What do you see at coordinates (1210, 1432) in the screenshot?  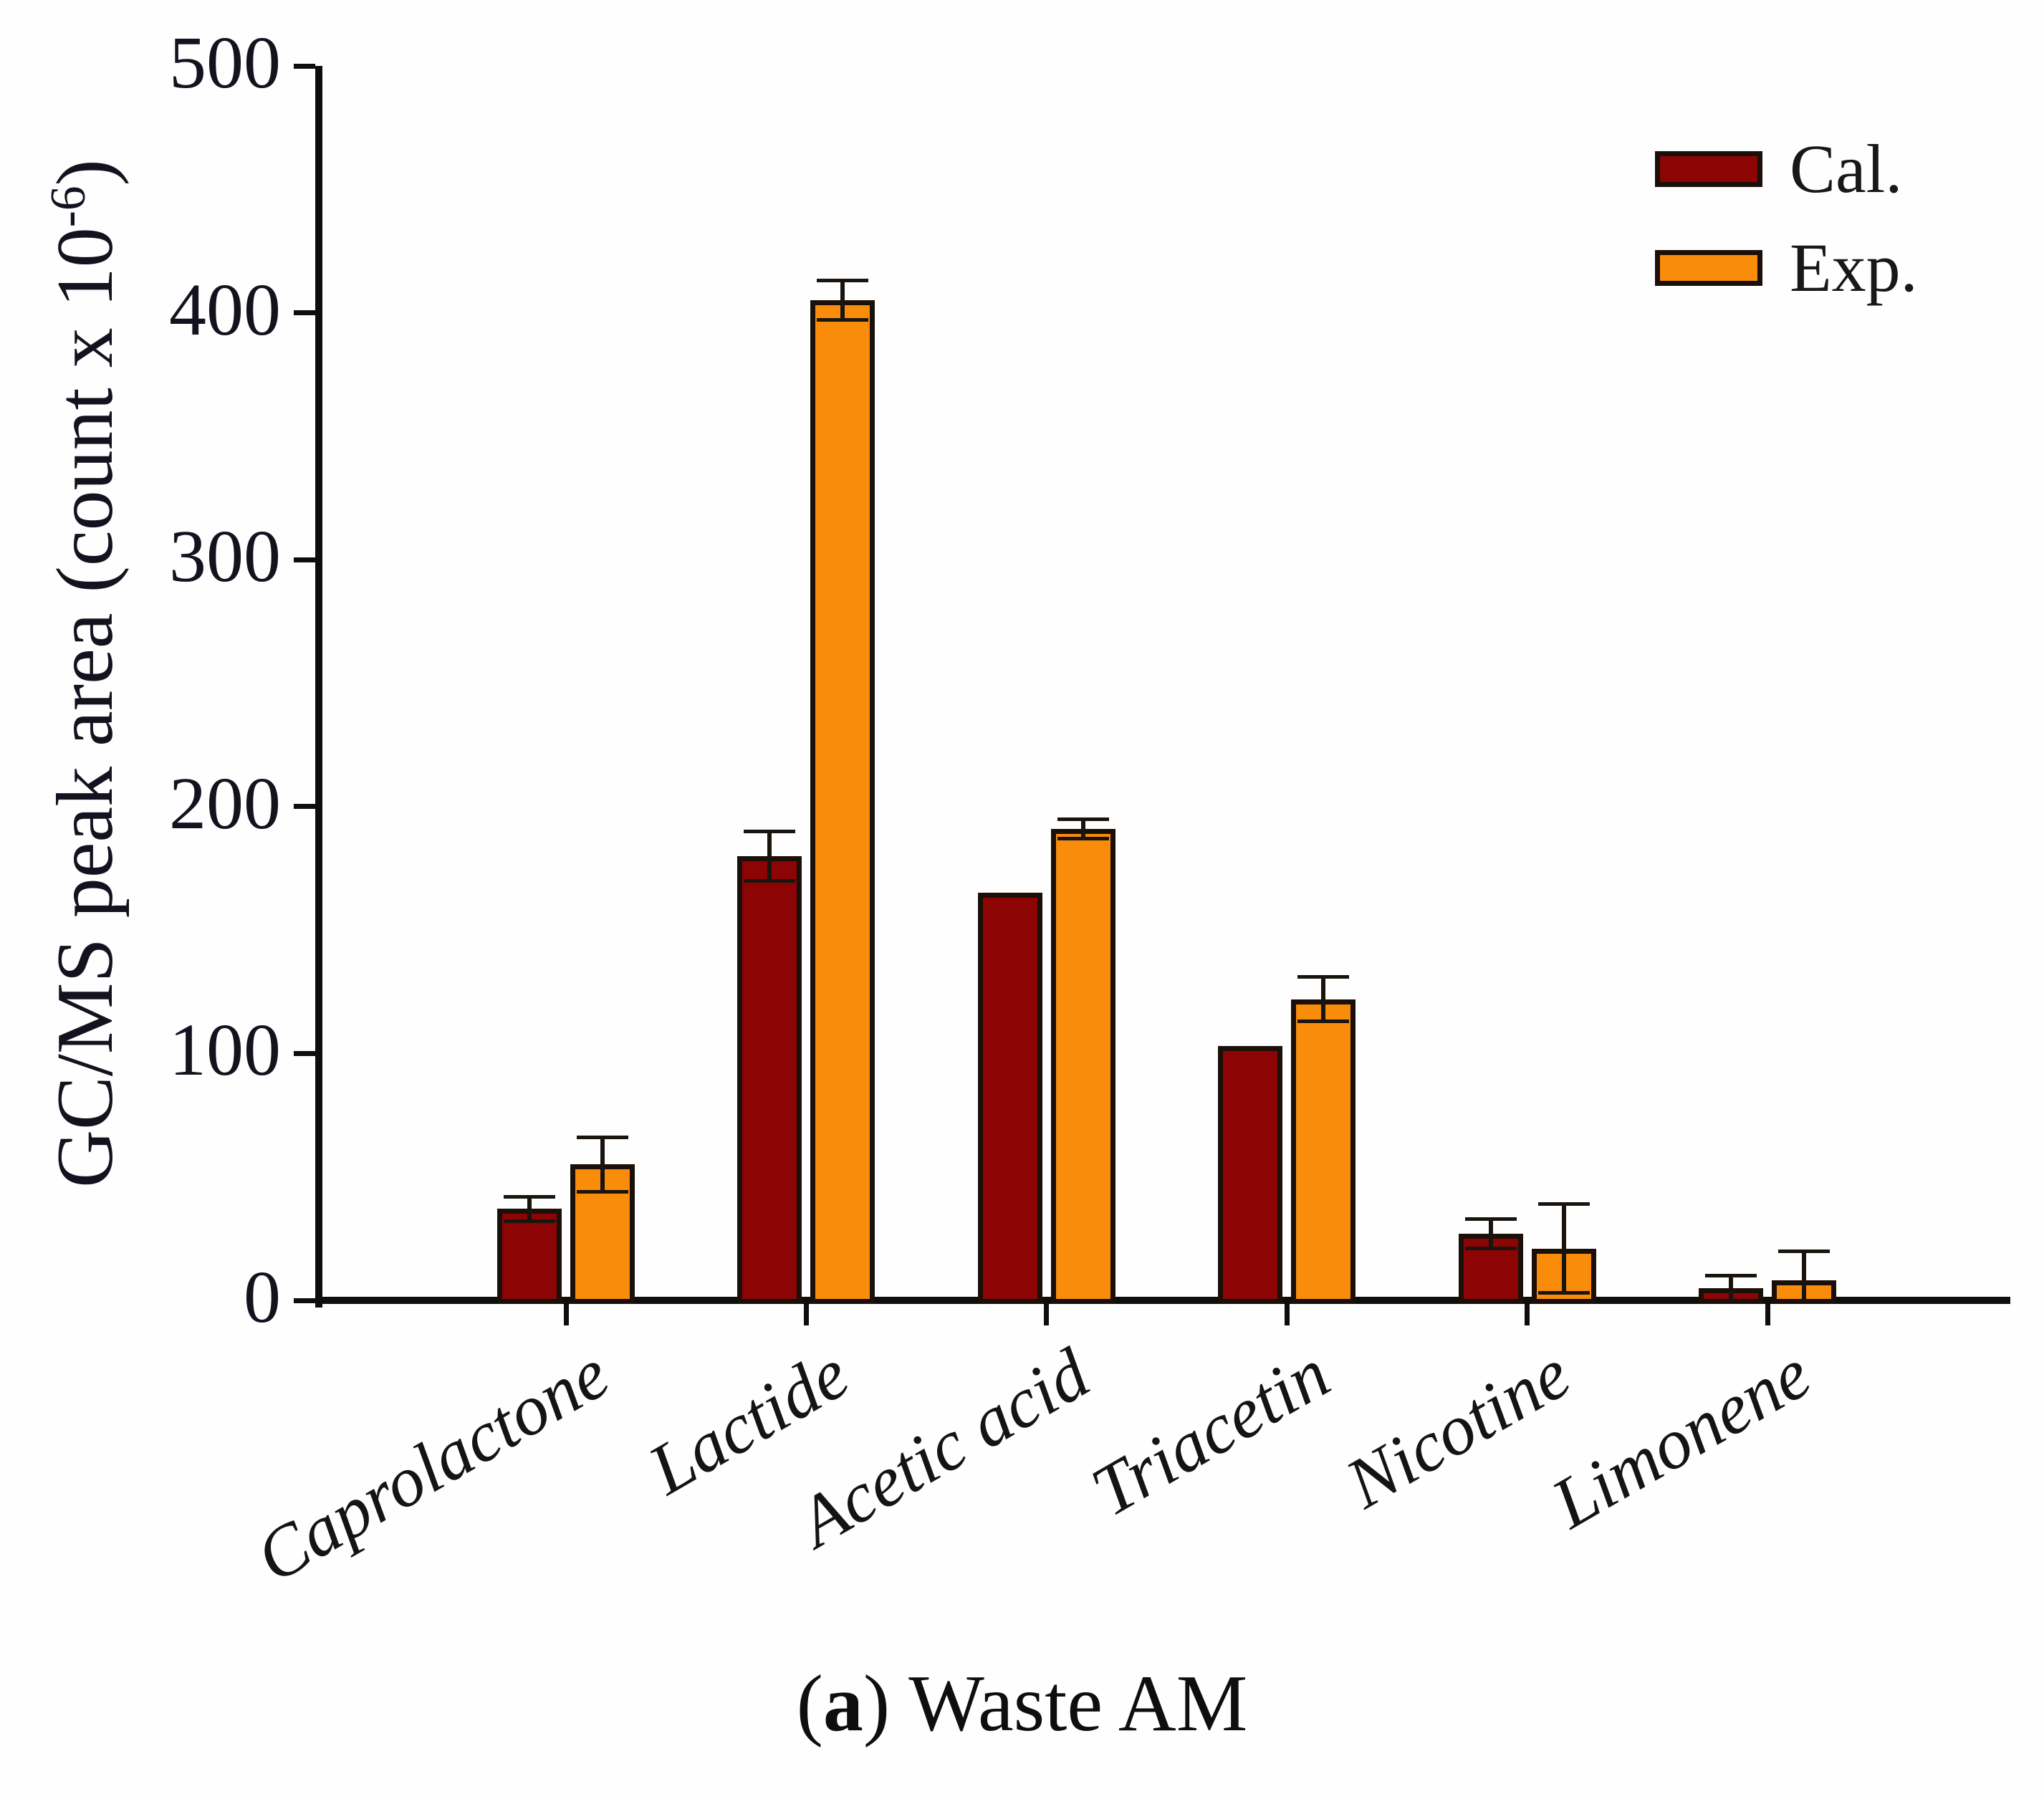 I see `category-label-triacetin: Triacetin` at bounding box center [1210, 1432].